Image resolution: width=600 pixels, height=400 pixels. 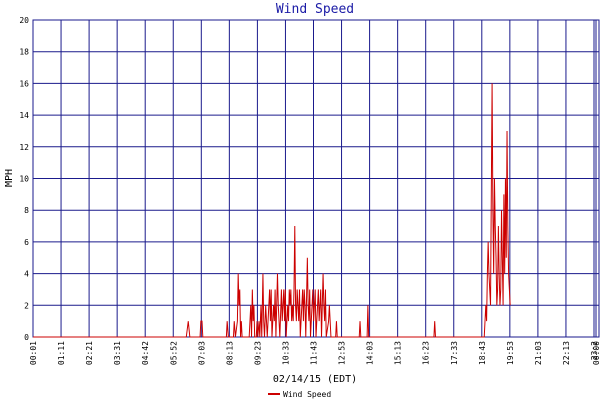 I want to click on x-tick-label: 15:13, so click(x=398, y=353).